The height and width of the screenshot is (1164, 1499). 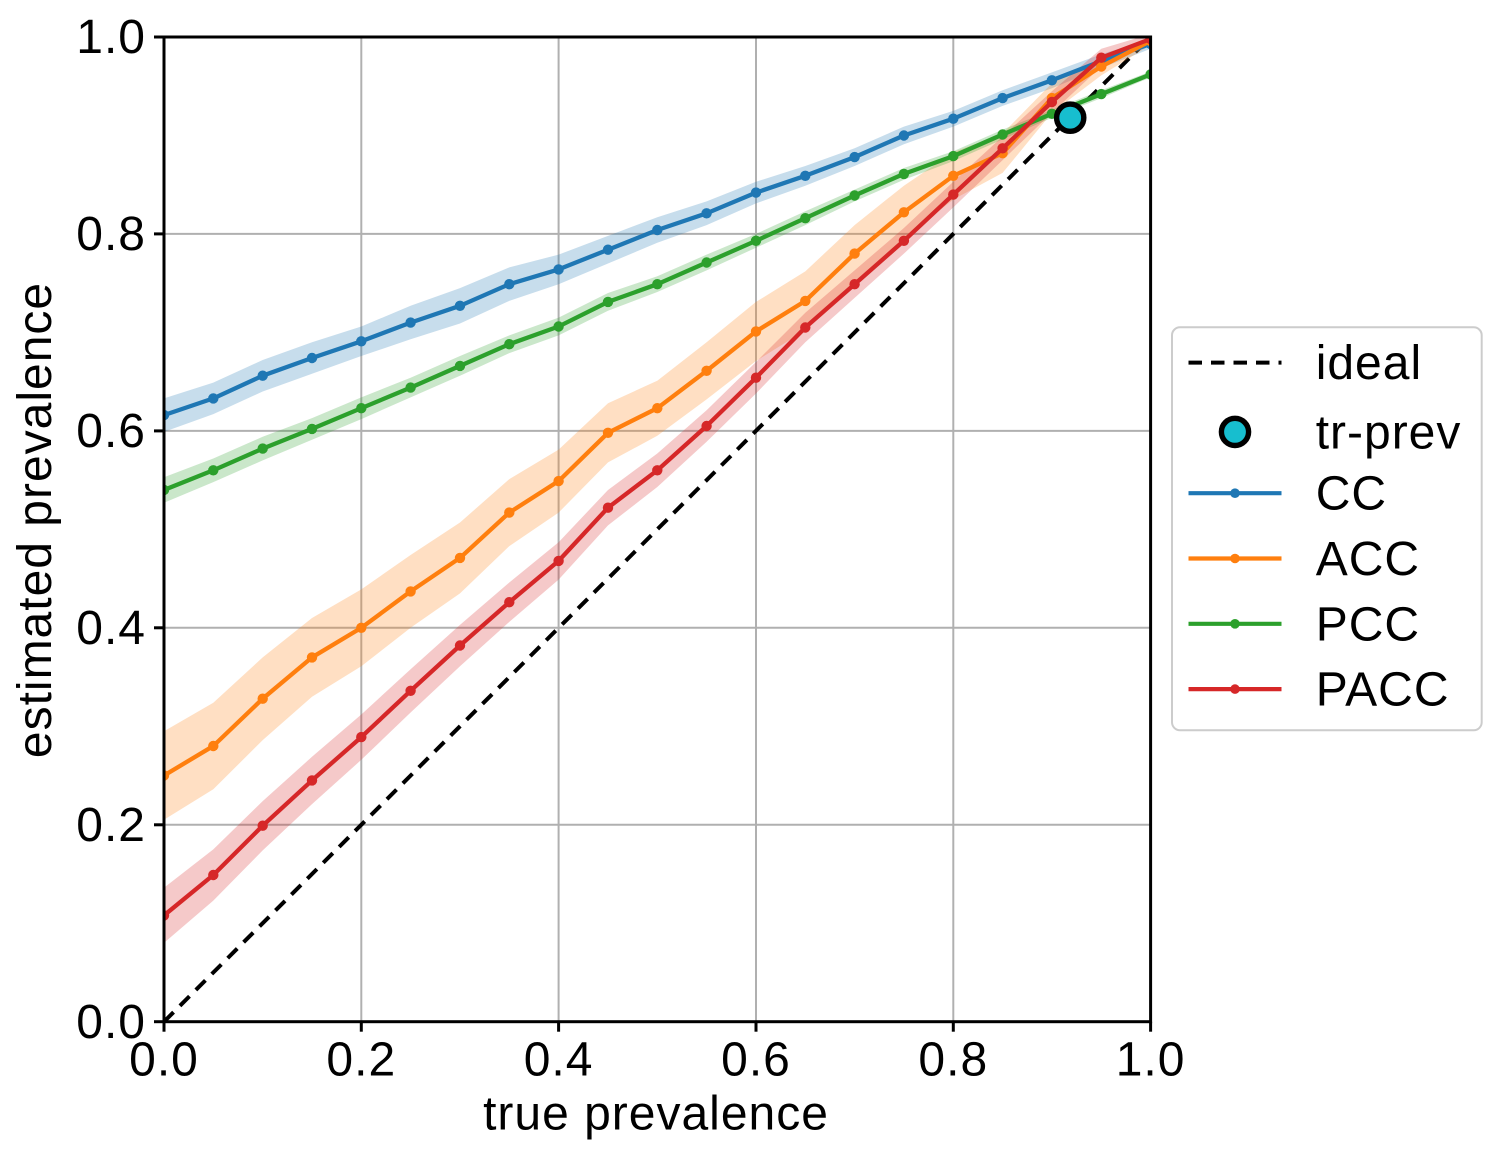 What do you see at coordinates (1383, 690) in the screenshot?
I see `svg-text: PACC` at bounding box center [1383, 690].